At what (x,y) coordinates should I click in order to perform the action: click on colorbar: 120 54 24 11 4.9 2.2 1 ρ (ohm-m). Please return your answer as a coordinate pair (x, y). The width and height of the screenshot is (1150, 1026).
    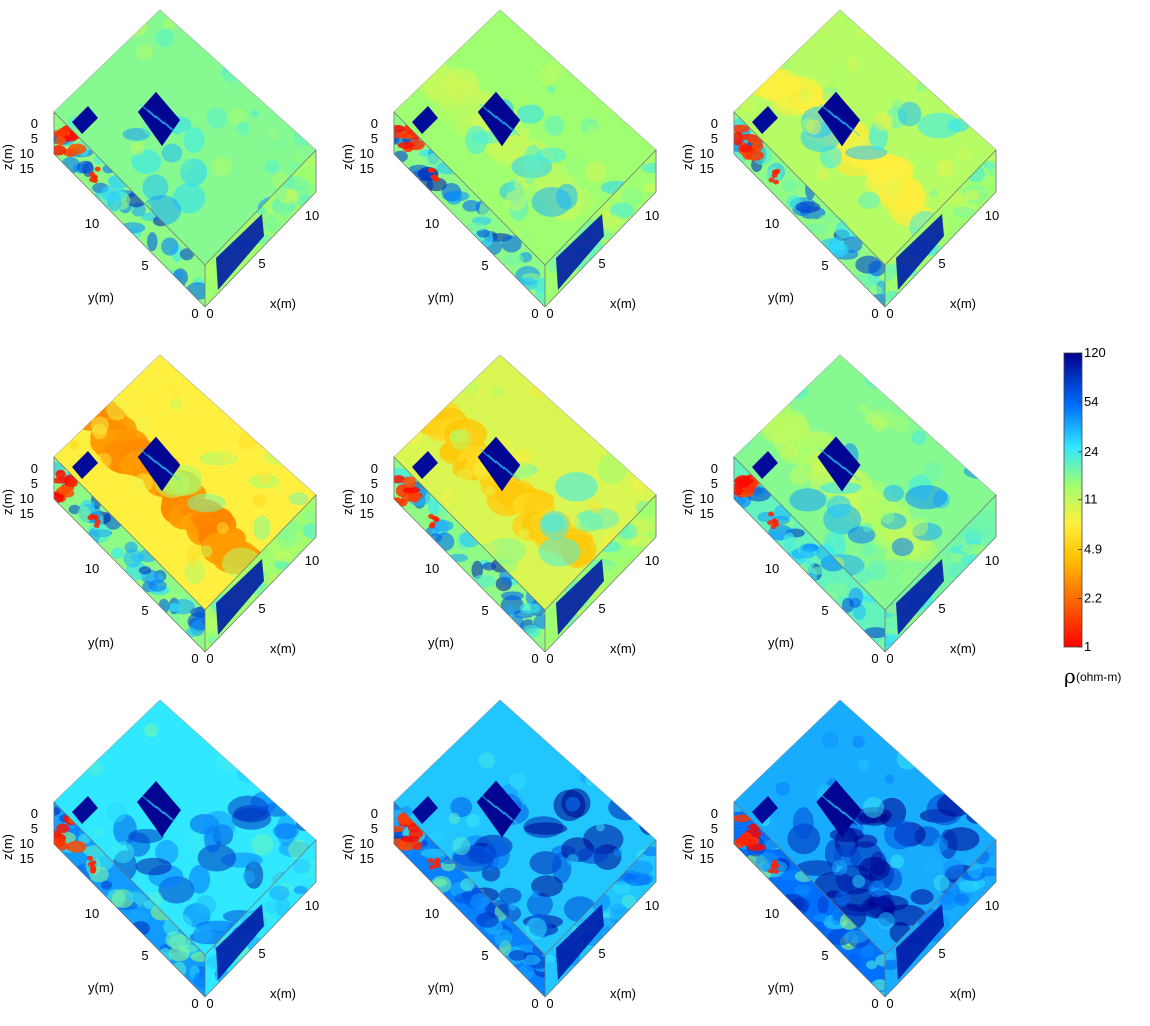
    Looking at the image, I should click on (1092, 516).